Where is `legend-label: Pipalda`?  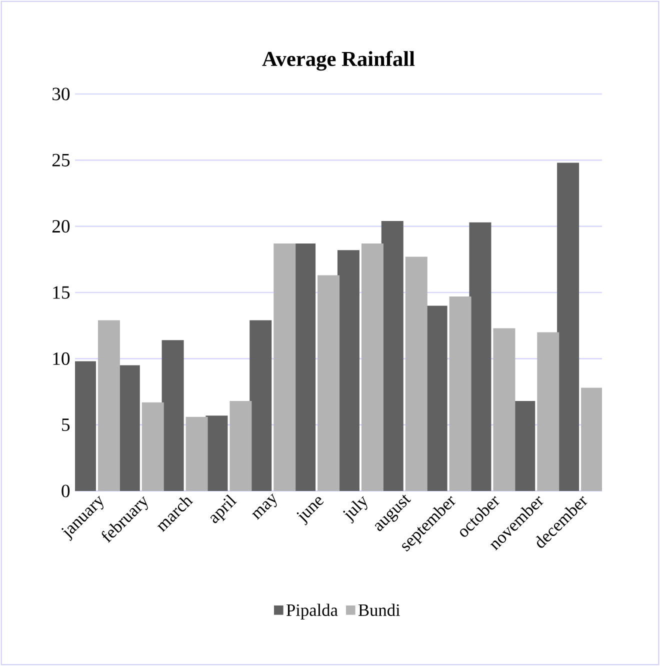
legend-label: Pipalda is located at coordinates (312, 612).